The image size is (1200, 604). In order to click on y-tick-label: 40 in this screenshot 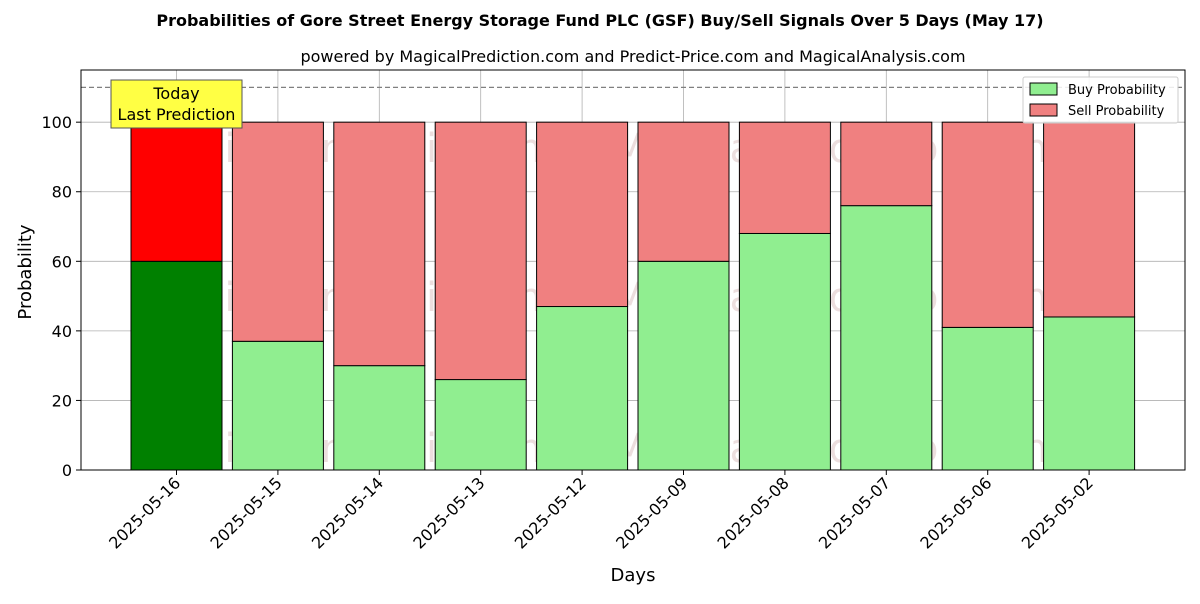, I will do `click(62, 331)`.